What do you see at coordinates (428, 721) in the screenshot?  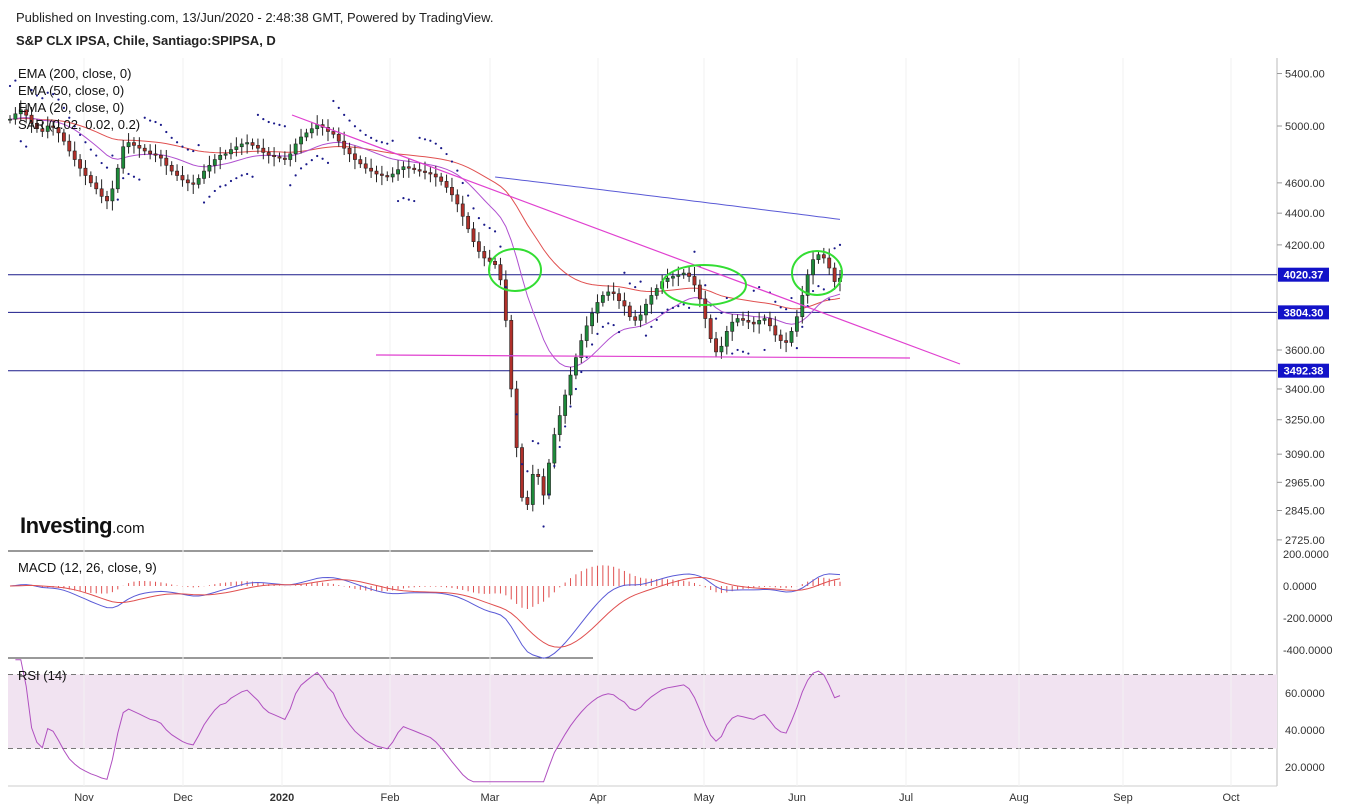 I see `rsi-line` at bounding box center [428, 721].